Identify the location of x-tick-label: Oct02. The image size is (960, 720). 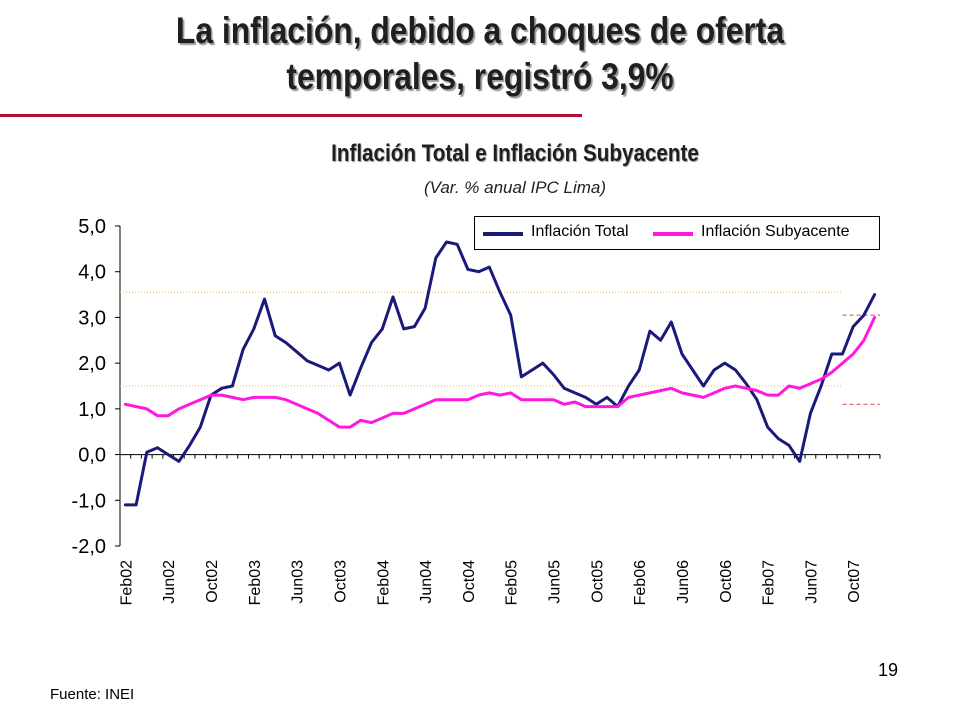
(212, 581).